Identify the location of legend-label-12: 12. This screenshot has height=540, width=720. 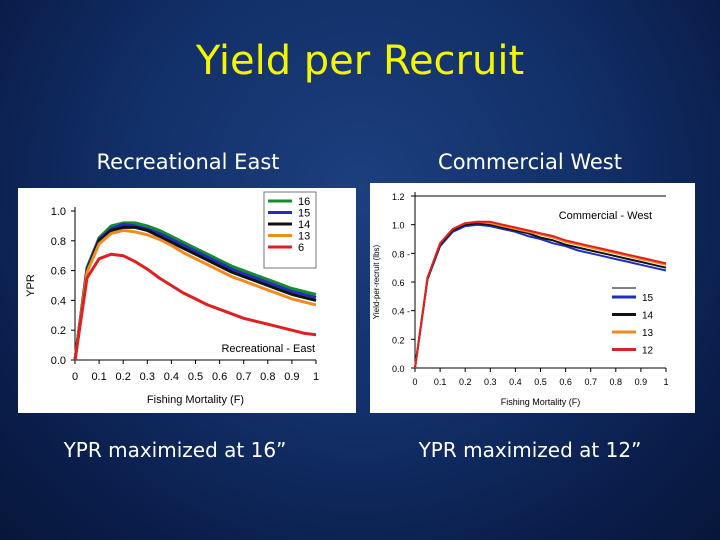
(648, 351).